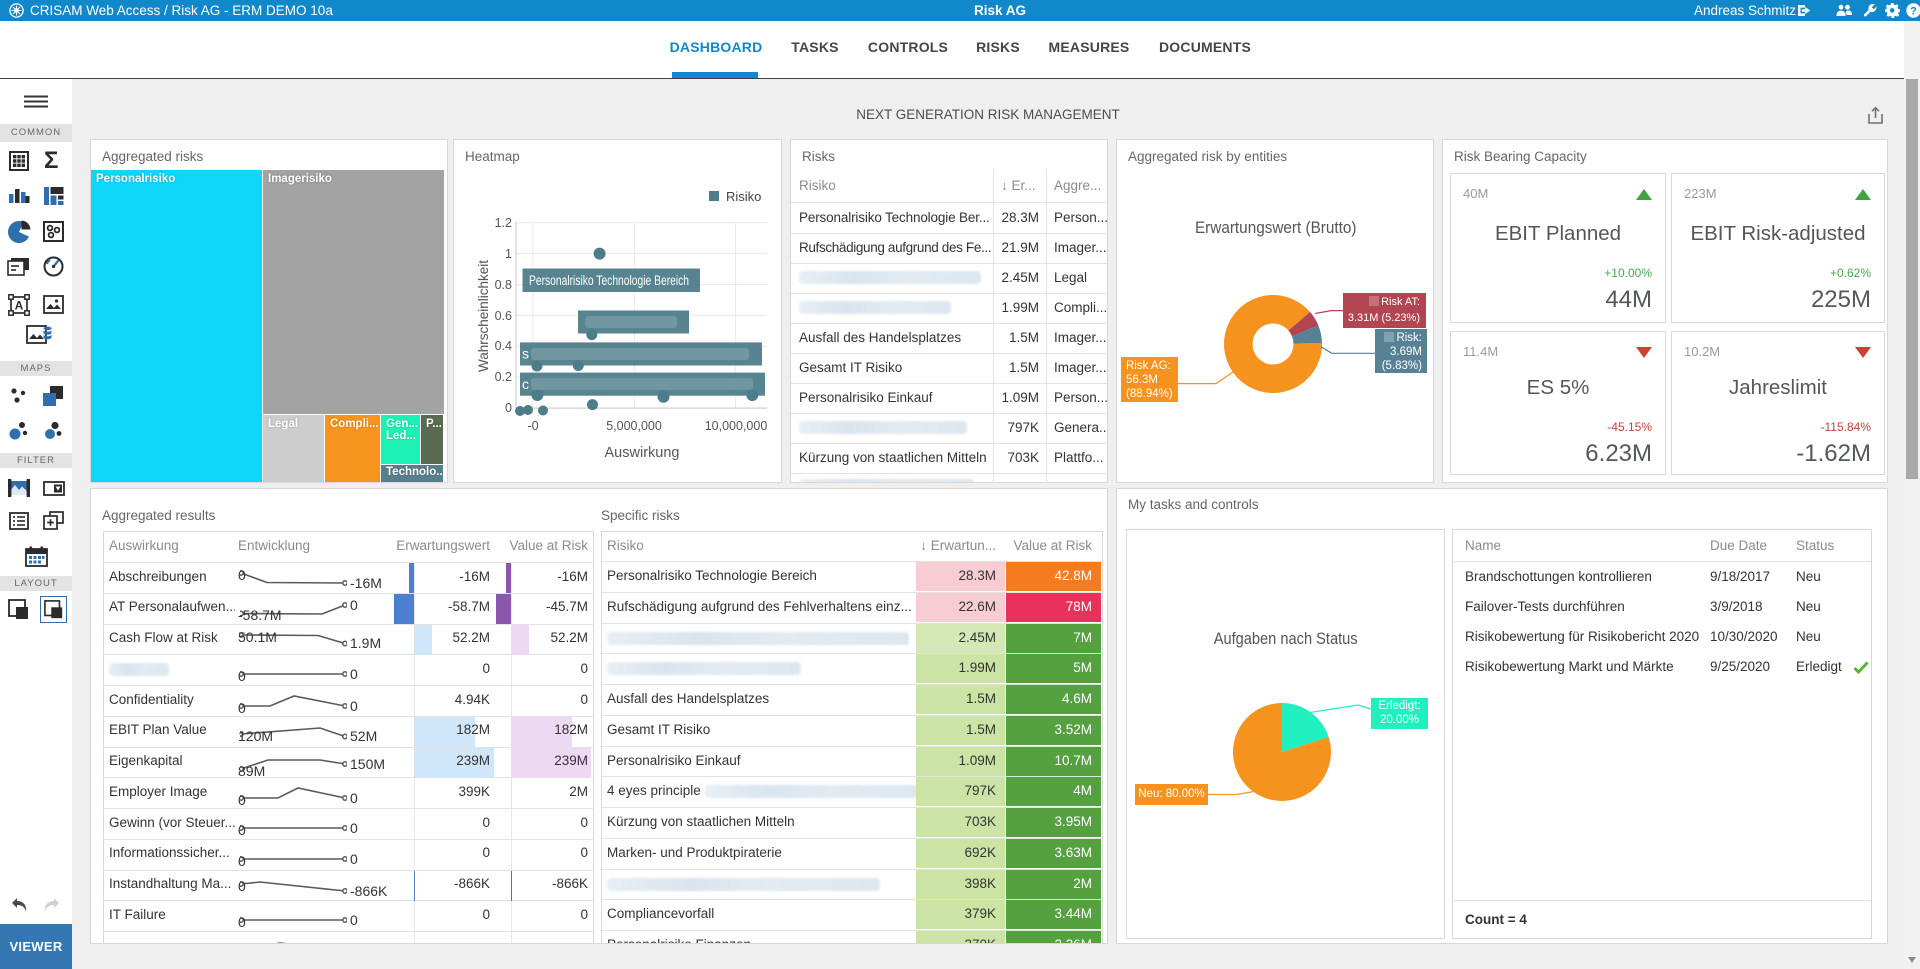 This screenshot has width=1920, height=969. Describe the element at coordinates (525, 354) in the screenshot. I see `svg-text: s` at that location.